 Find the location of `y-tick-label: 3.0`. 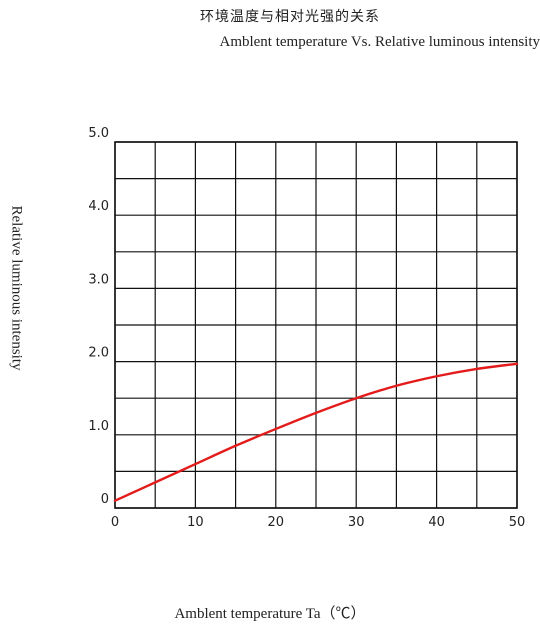

y-tick-label: 3.0 is located at coordinates (98, 279).